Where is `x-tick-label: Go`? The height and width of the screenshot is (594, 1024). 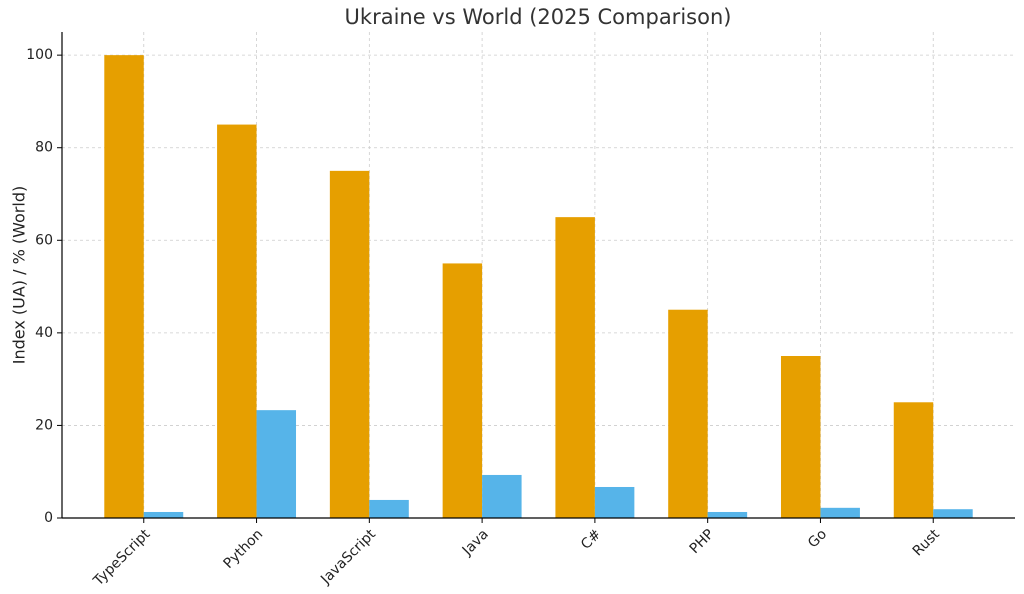
x-tick-label: Go is located at coordinates (817, 538).